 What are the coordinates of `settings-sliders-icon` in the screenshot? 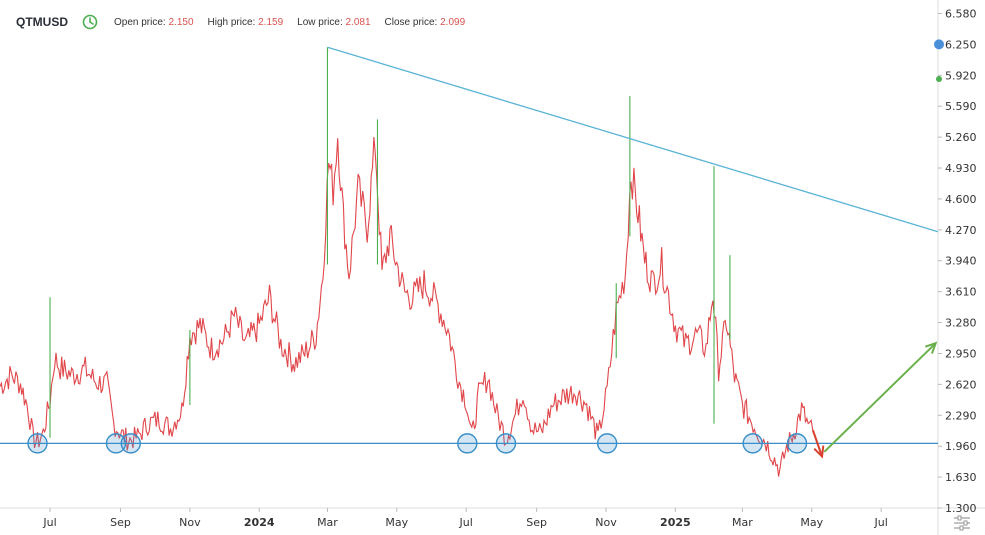 It's located at (962, 523).